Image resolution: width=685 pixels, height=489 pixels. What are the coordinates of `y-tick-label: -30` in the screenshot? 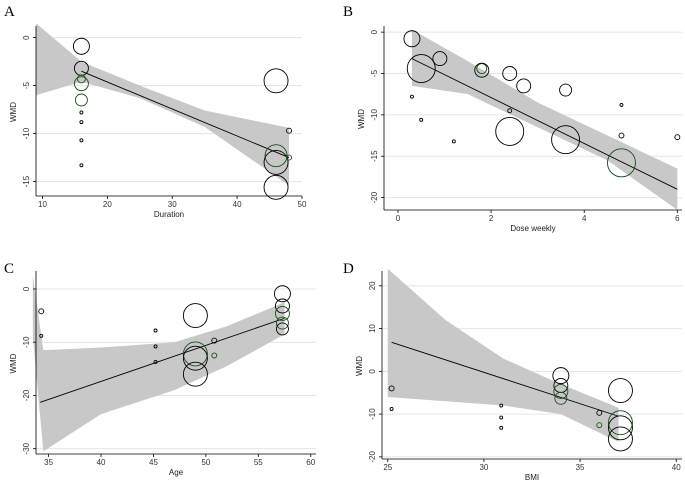 It's located at (26, 448).